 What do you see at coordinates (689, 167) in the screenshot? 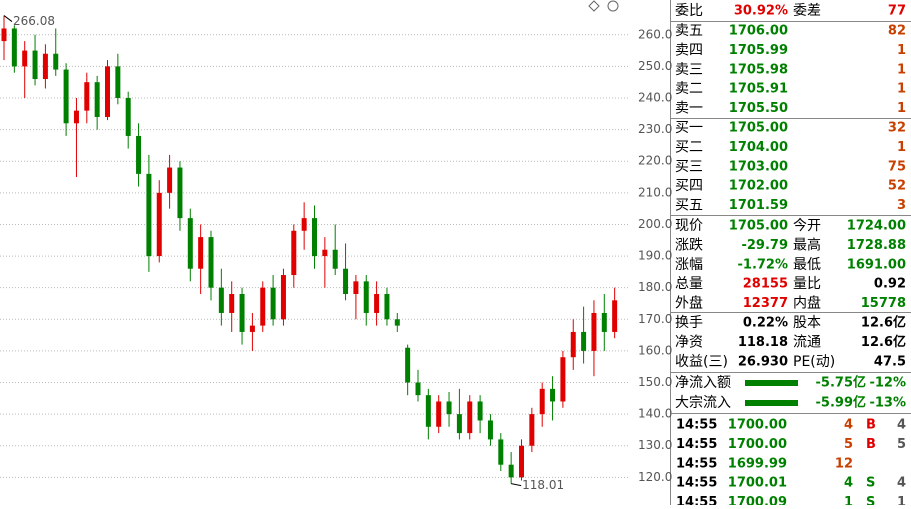
I see `order-label: 买三` at bounding box center [689, 167].